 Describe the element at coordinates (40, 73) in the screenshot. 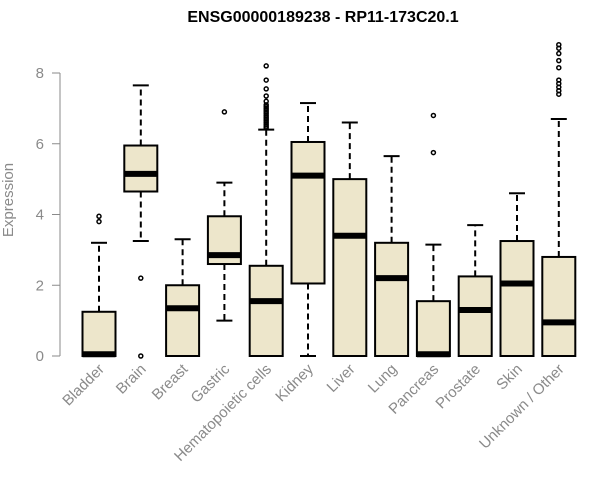

I see `y-tick-label: 8` at that location.